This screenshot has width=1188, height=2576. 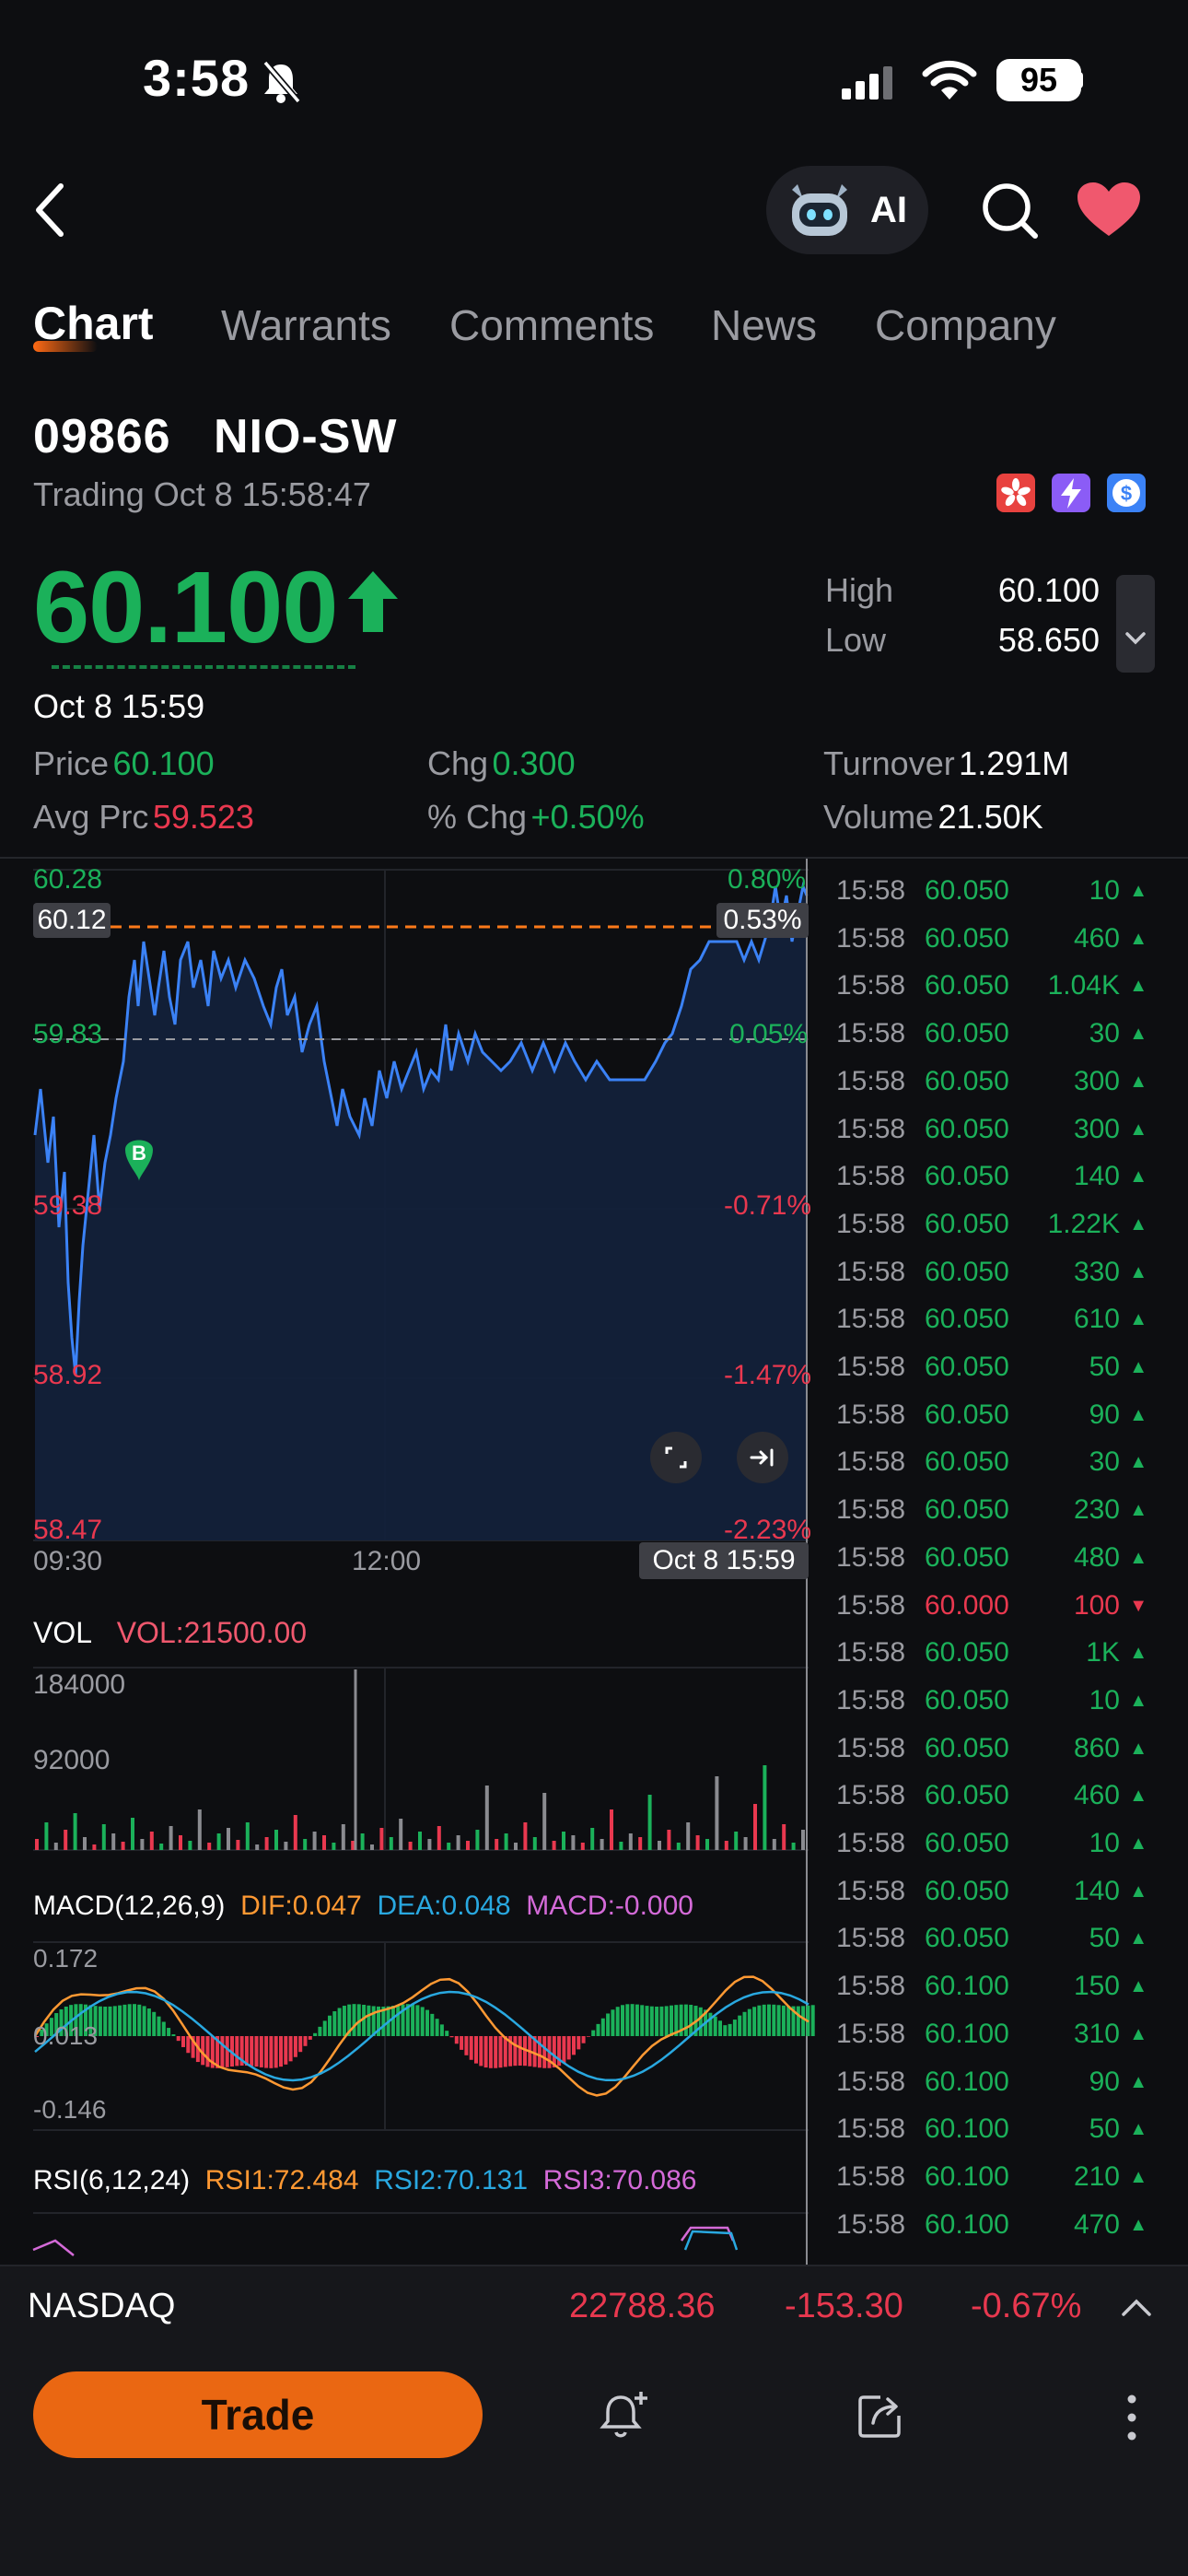 What do you see at coordinates (49, 211) in the screenshot?
I see `back-arrow-icon` at bounding box center [49, 211].